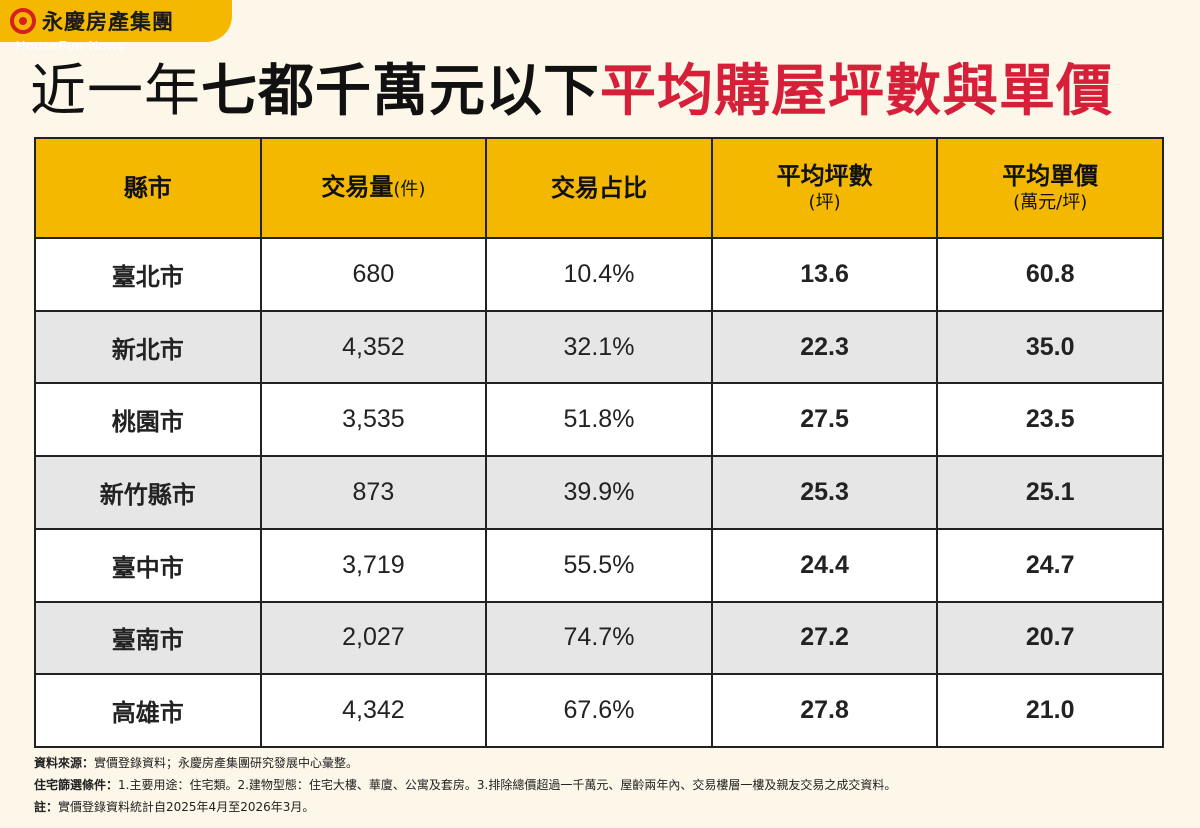 The width and height of the screenshot is (1200, 828). I want to click on cell-avg-price: 20.7, so click(1050, 638).